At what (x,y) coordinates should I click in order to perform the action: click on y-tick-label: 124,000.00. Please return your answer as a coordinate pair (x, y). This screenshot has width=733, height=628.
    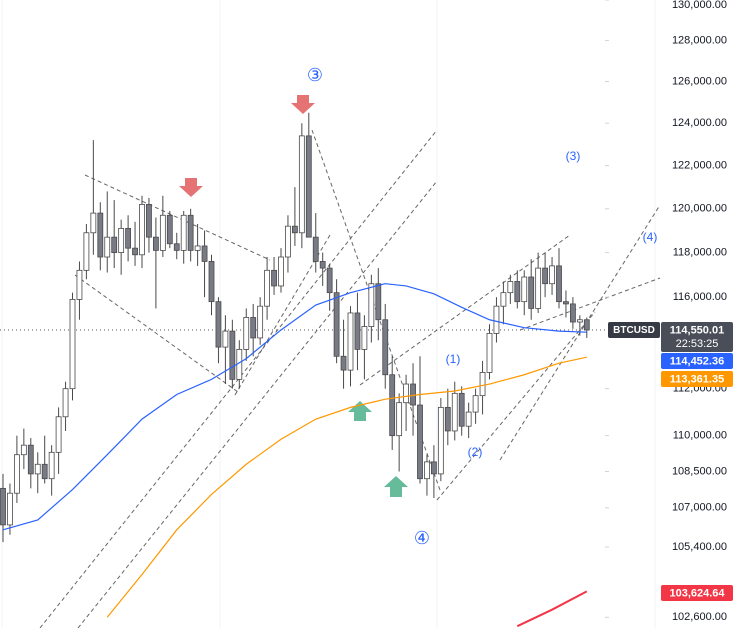
    Looking at the image, I should click on (699, 123).